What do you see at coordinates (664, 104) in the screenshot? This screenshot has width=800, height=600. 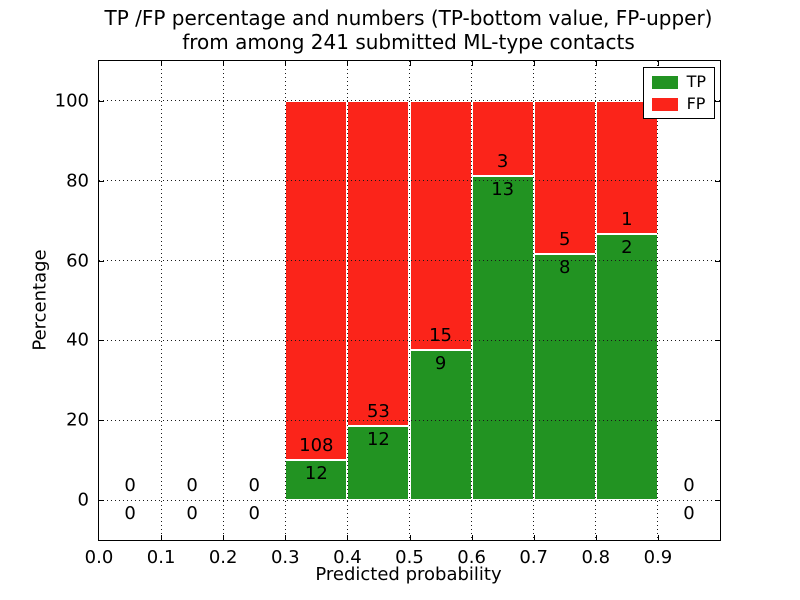 I see `legend-swatch-fp` at bounding box center [664, 104].